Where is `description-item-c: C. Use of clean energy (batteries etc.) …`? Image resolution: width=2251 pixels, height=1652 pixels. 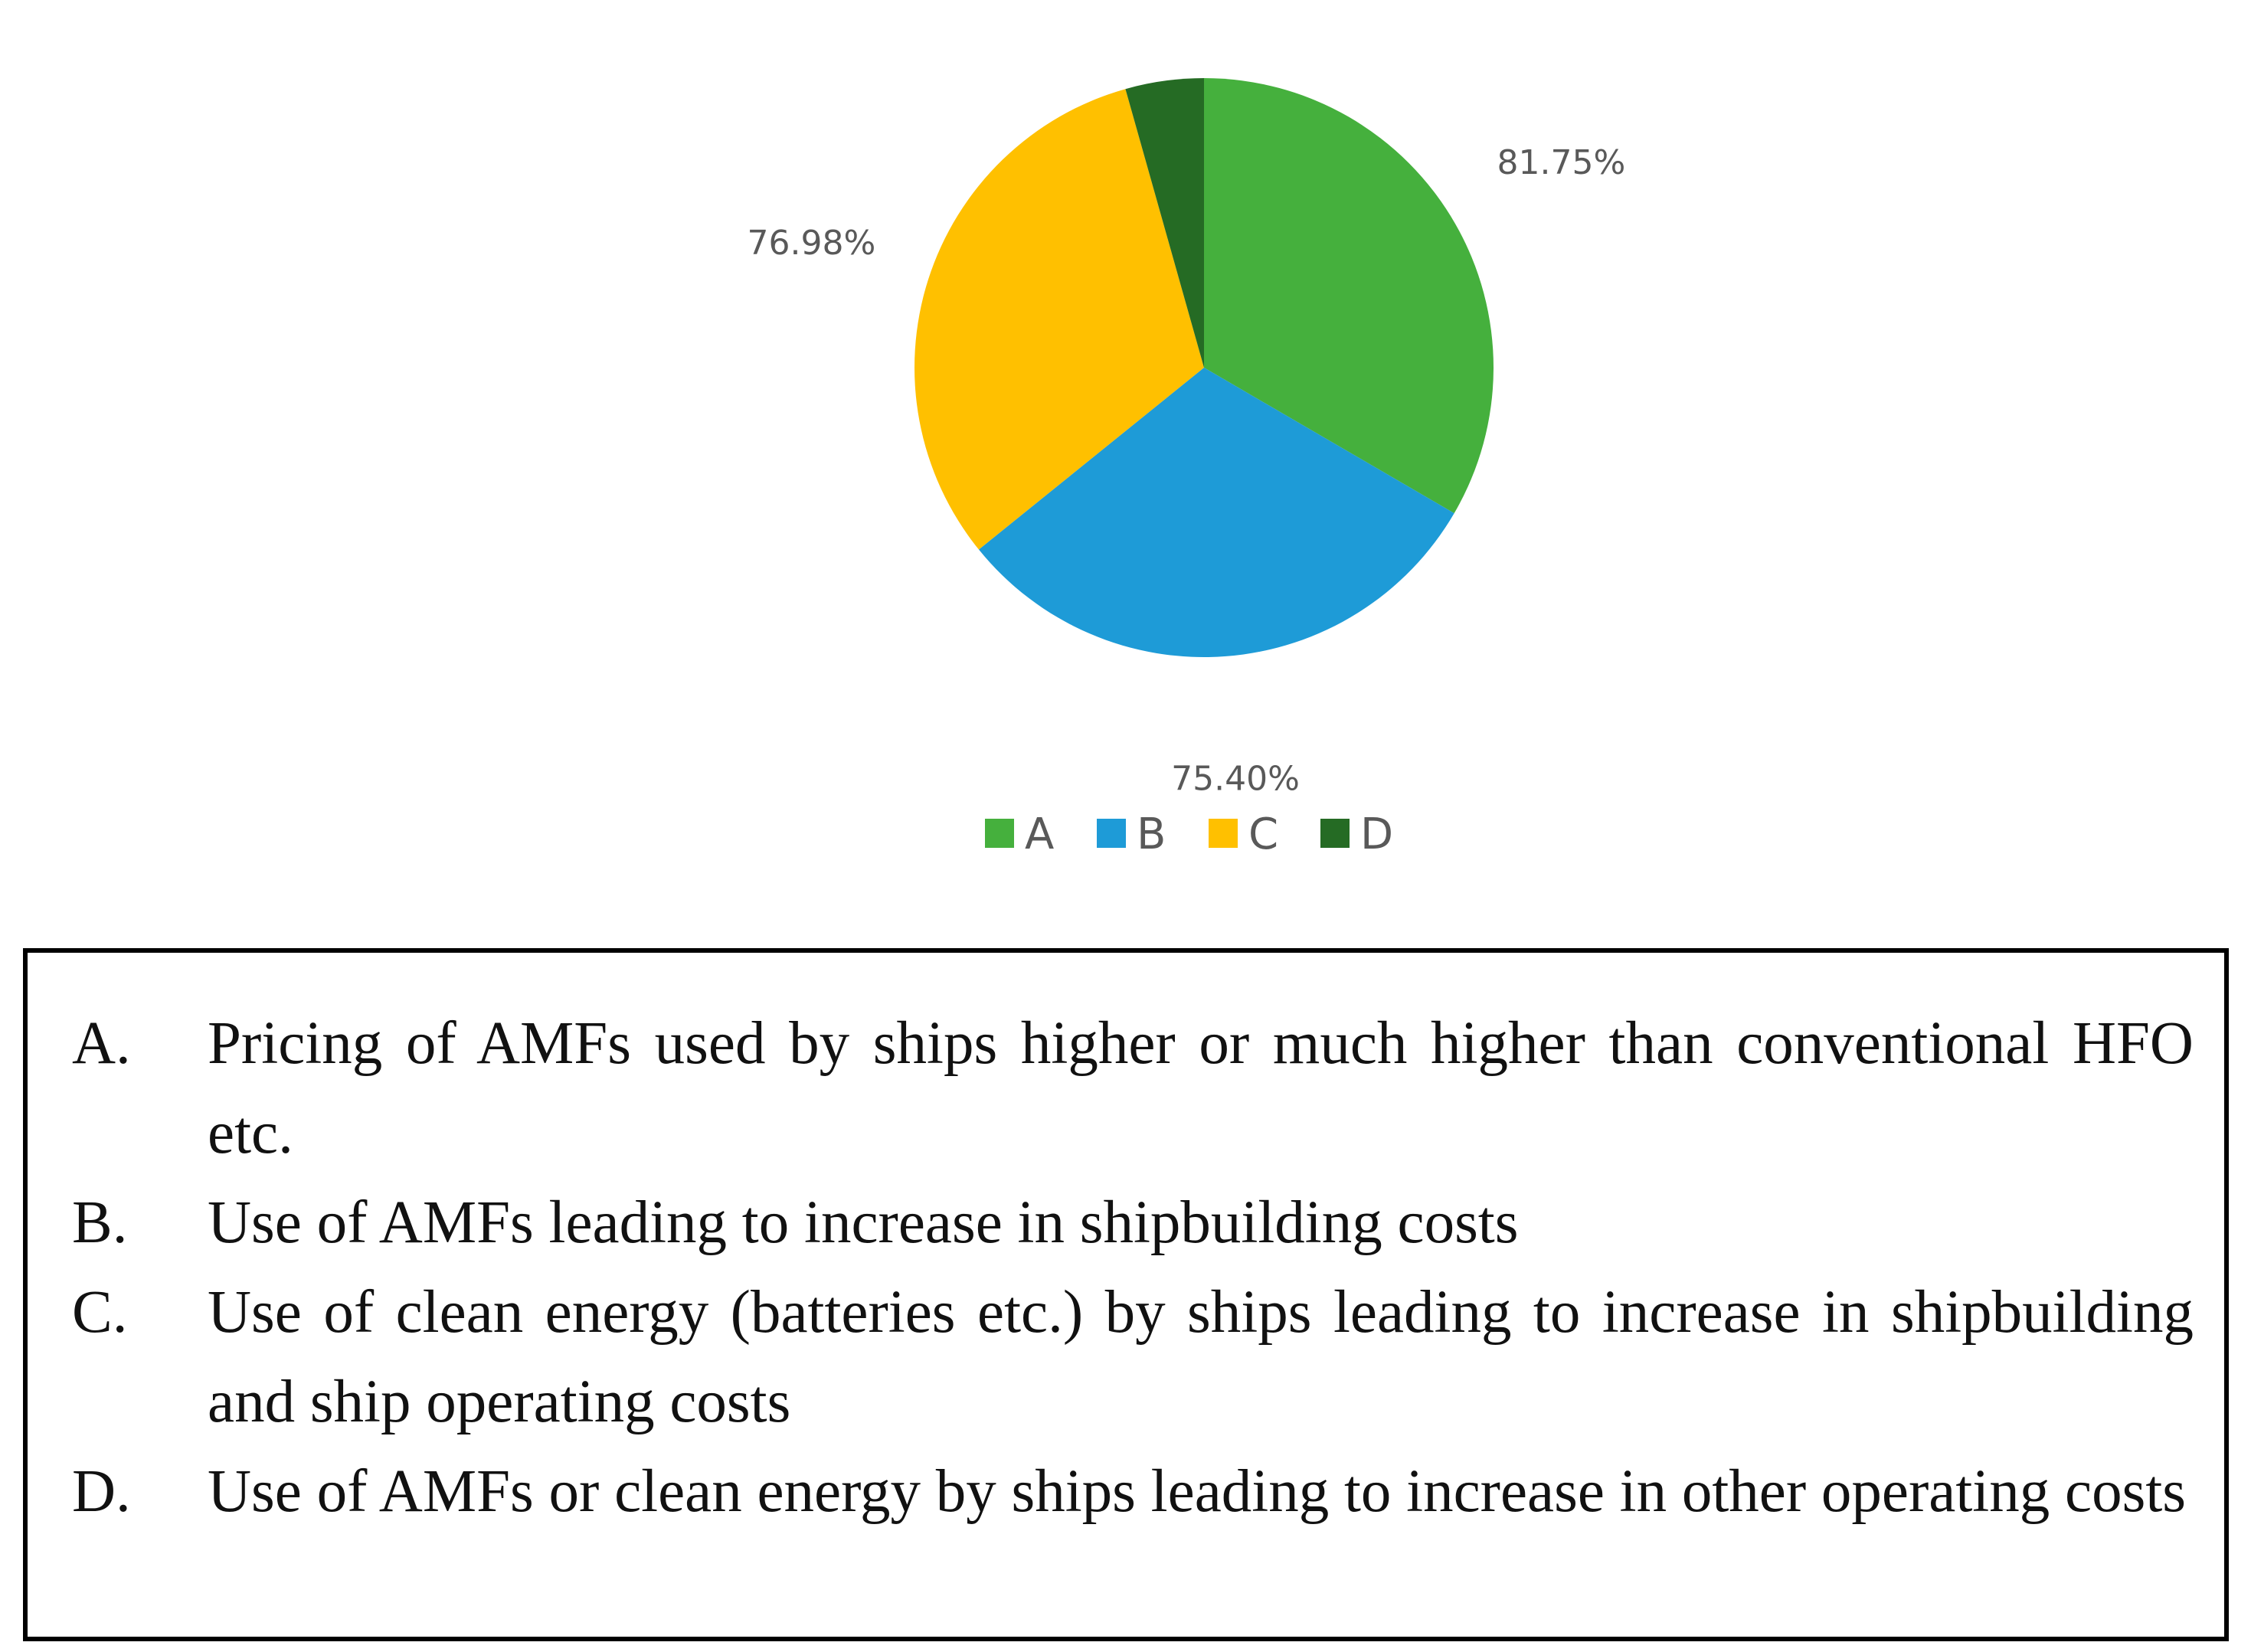
description-item-c: C. Use of clean energy (batteries etc.) … is located at coordinates (1133, 1357).